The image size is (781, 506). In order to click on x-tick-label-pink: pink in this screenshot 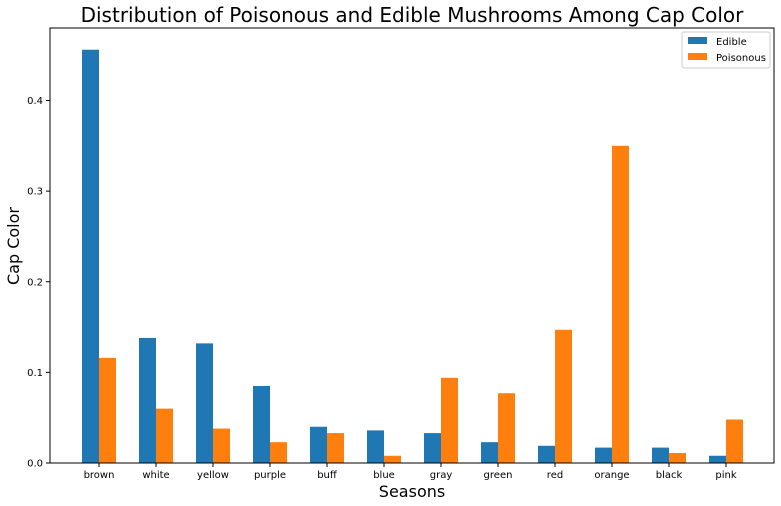, I will do `click(725, 475)`.